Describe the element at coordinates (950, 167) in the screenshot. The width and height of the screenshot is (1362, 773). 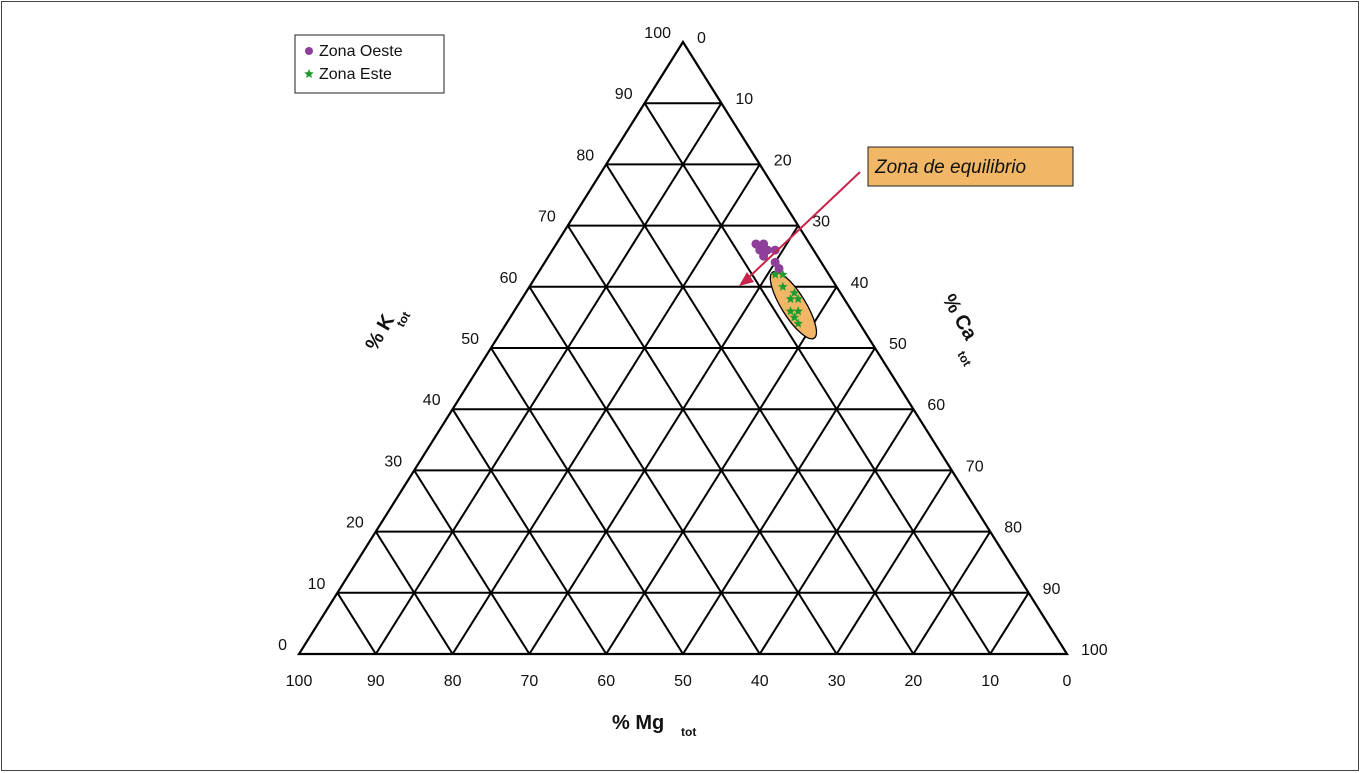
I see `annotation-label: Zona de equilibrio` at that location.